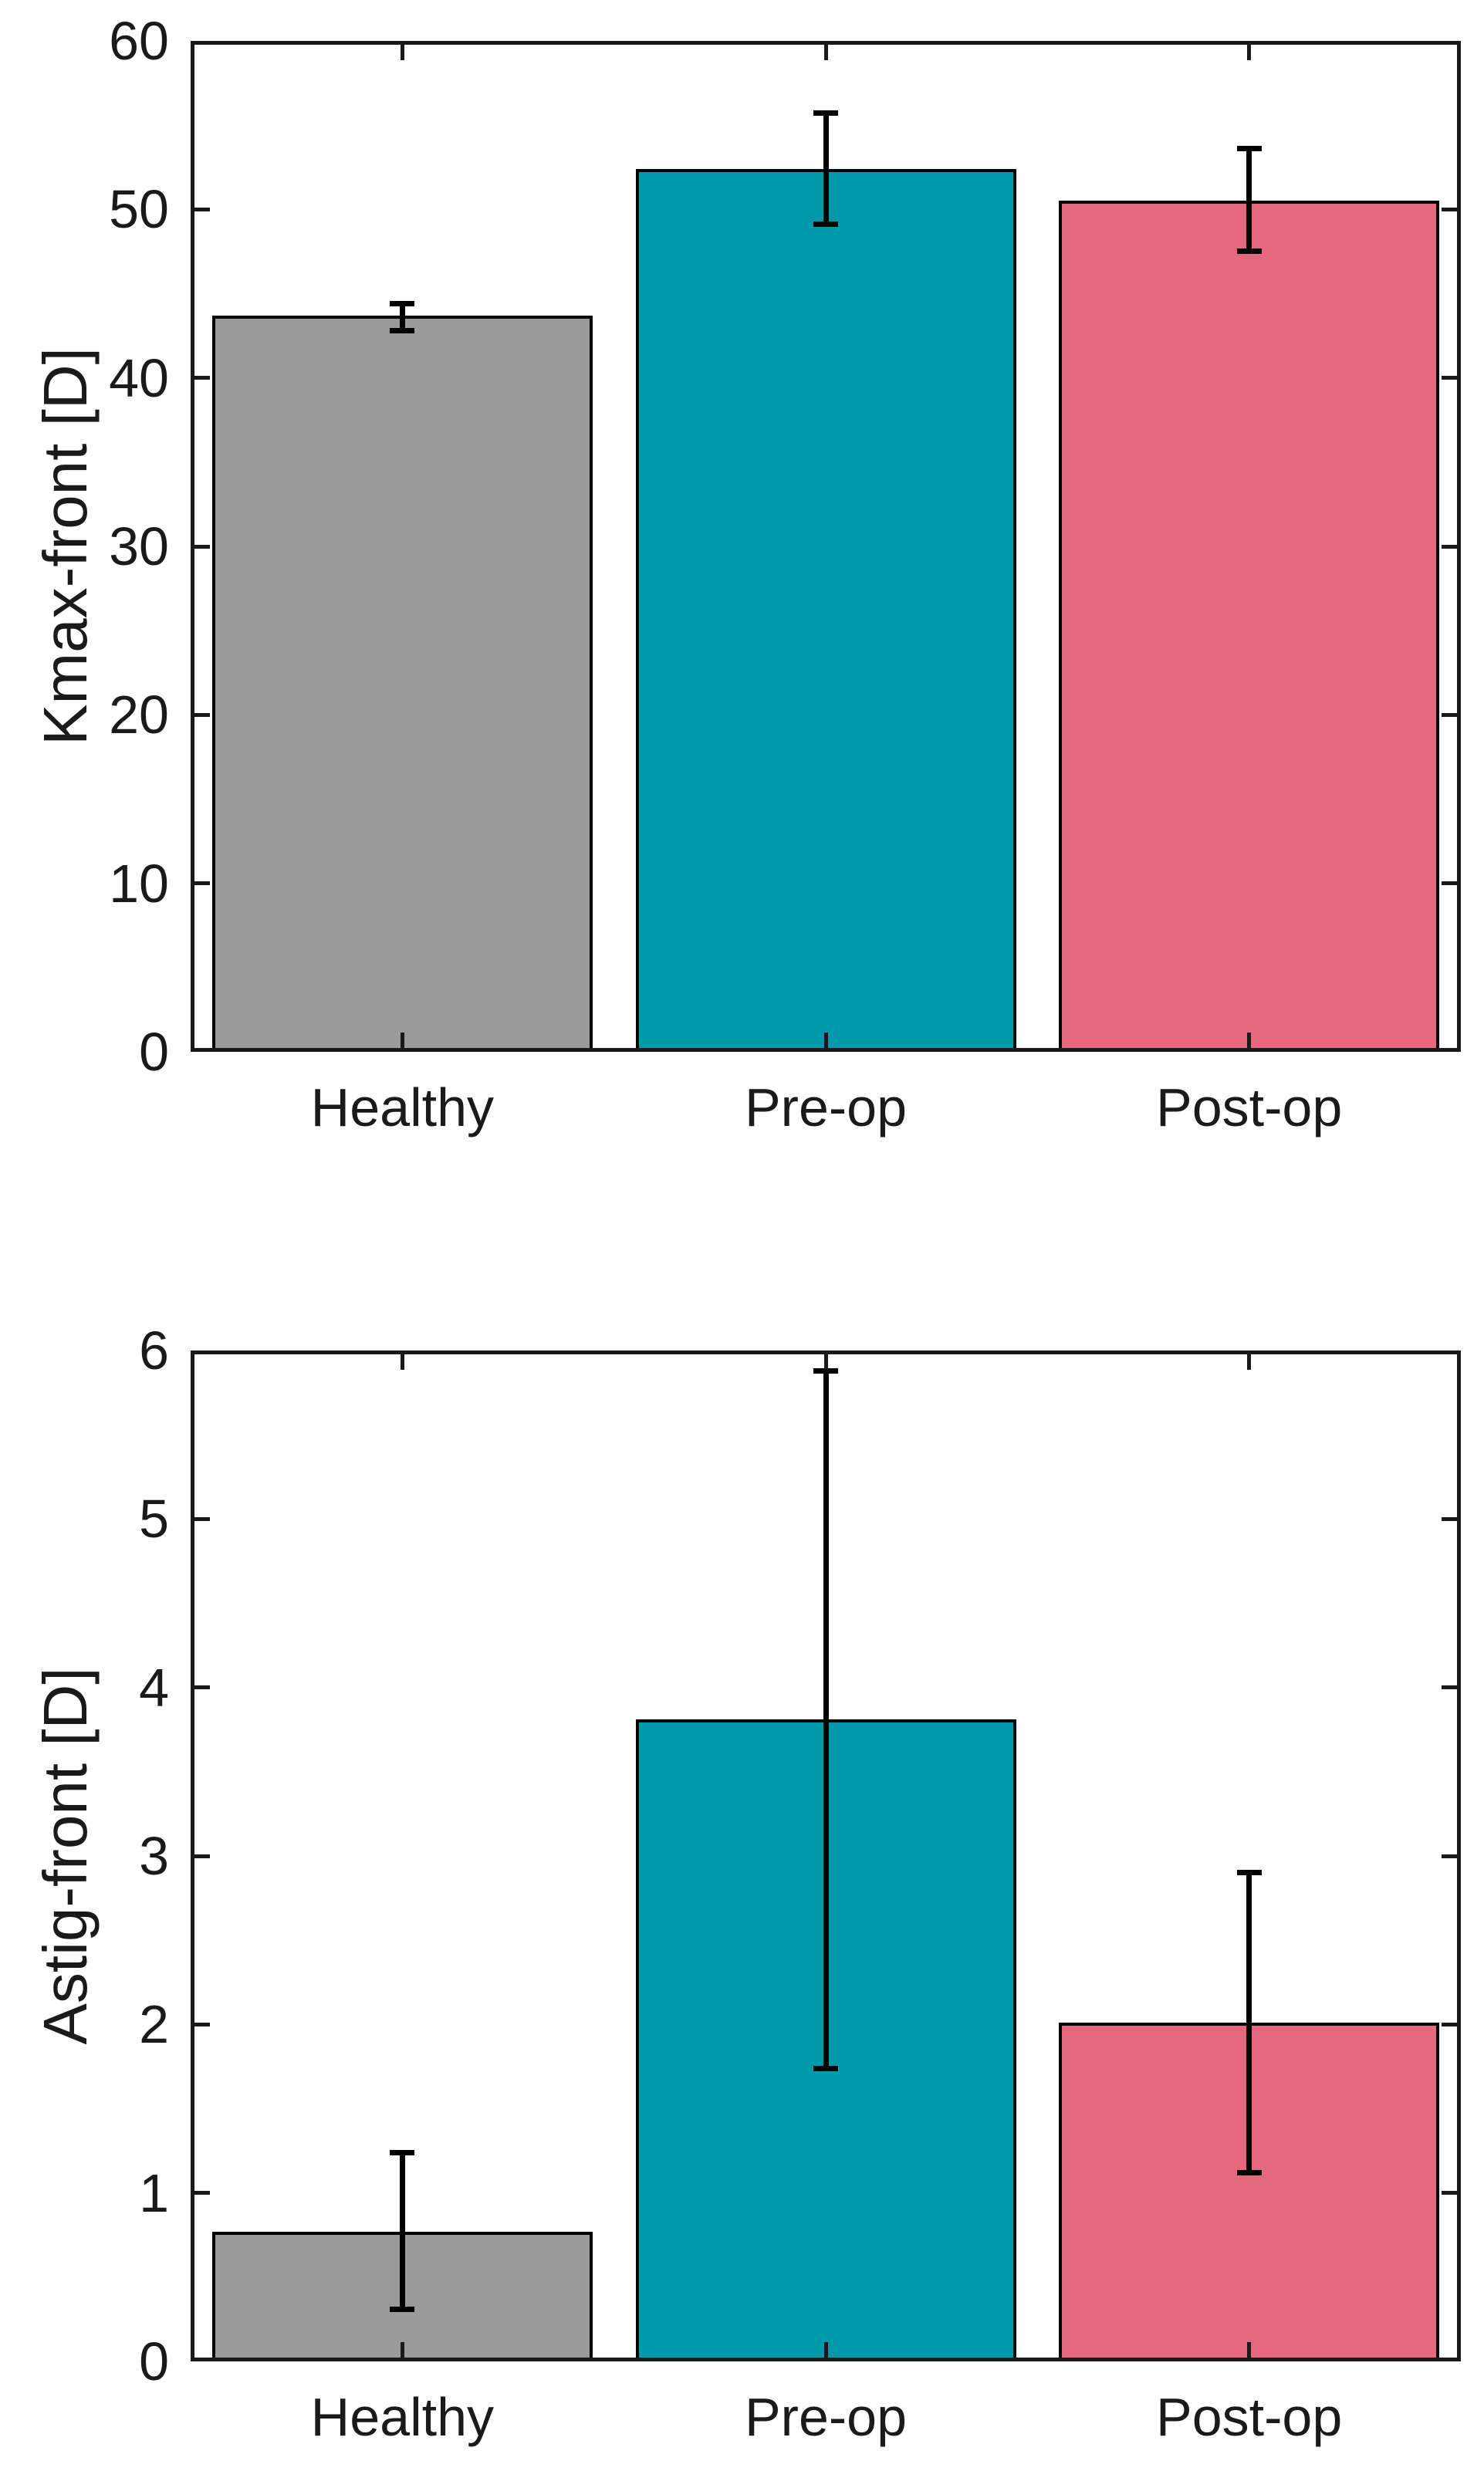 This screenshot has width=1484, height=2471. I want to click on y-tick-label: 6, so click(154, 1350).